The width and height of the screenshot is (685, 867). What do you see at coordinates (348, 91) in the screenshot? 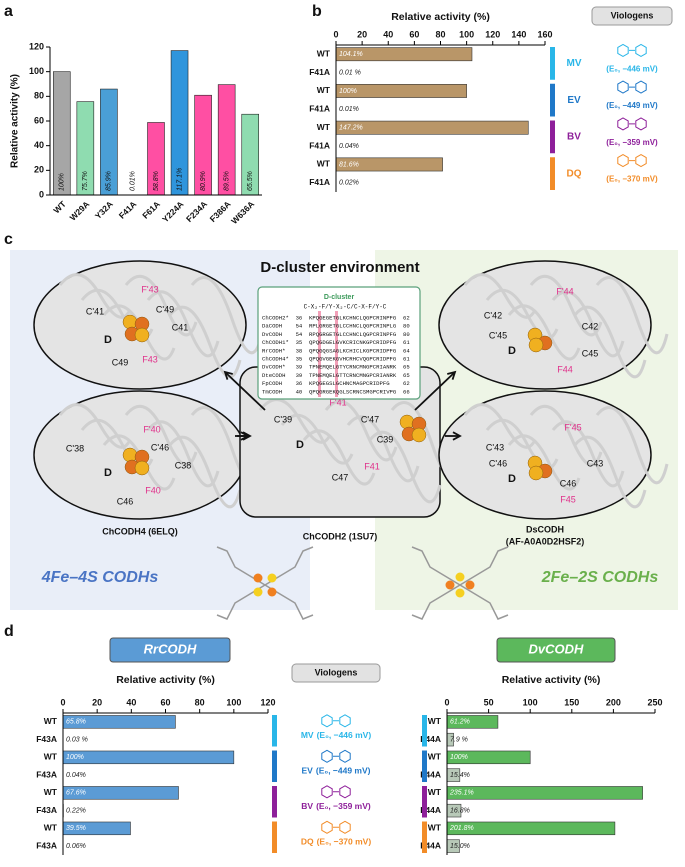
I see `value-label: 100%` at bounding box center [348, 91].